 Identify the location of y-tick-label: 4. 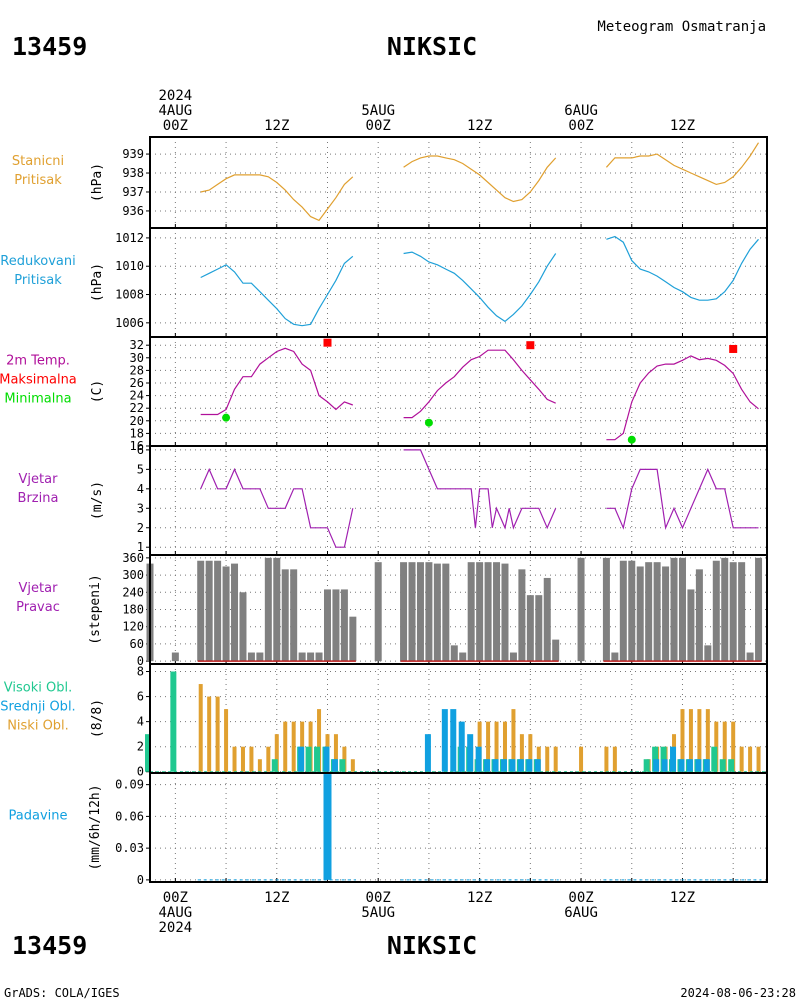
(140, 722).